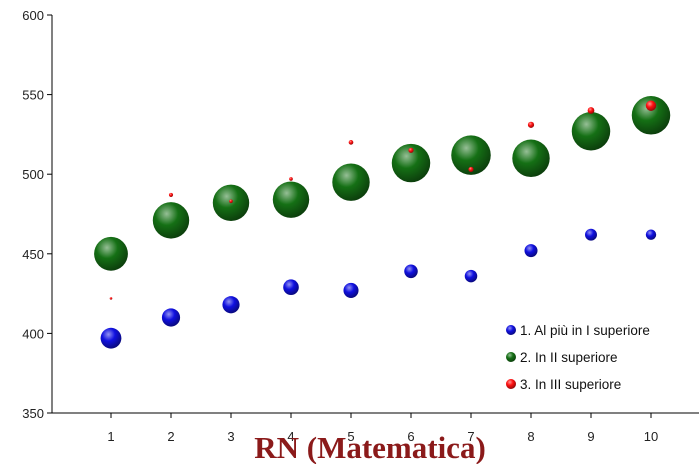 This screenshot has height=464, width=699. Describe the element at coordinates (230, 436) in the screenshot. I see `x-tick-label: 3` at that location.